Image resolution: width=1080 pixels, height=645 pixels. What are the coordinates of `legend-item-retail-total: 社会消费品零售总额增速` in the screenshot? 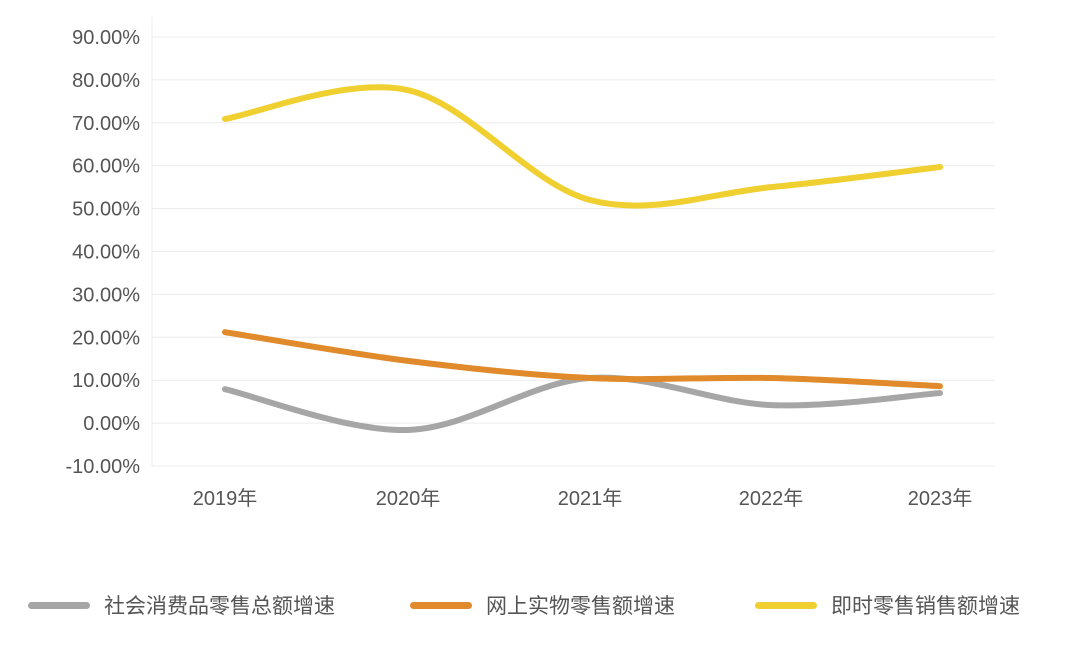 It's located at (181, 605).